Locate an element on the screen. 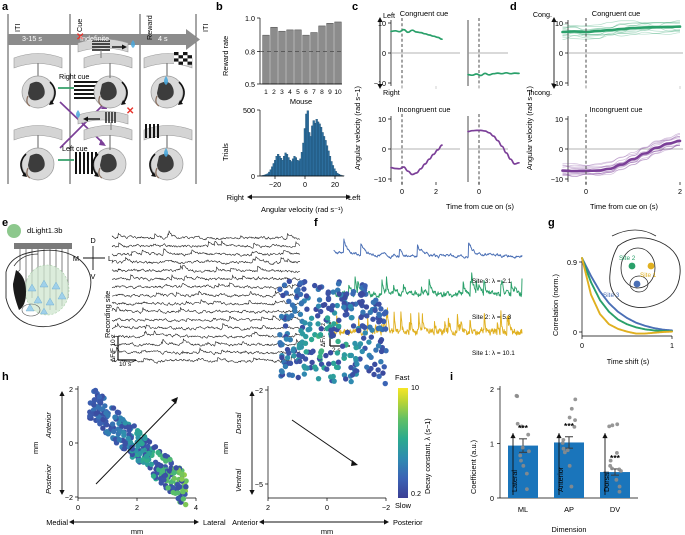 Image resolution: width=685 pixels, height=535 pixels. h-right-dir-posterior: Posterior is located at coordinates (408, 522).